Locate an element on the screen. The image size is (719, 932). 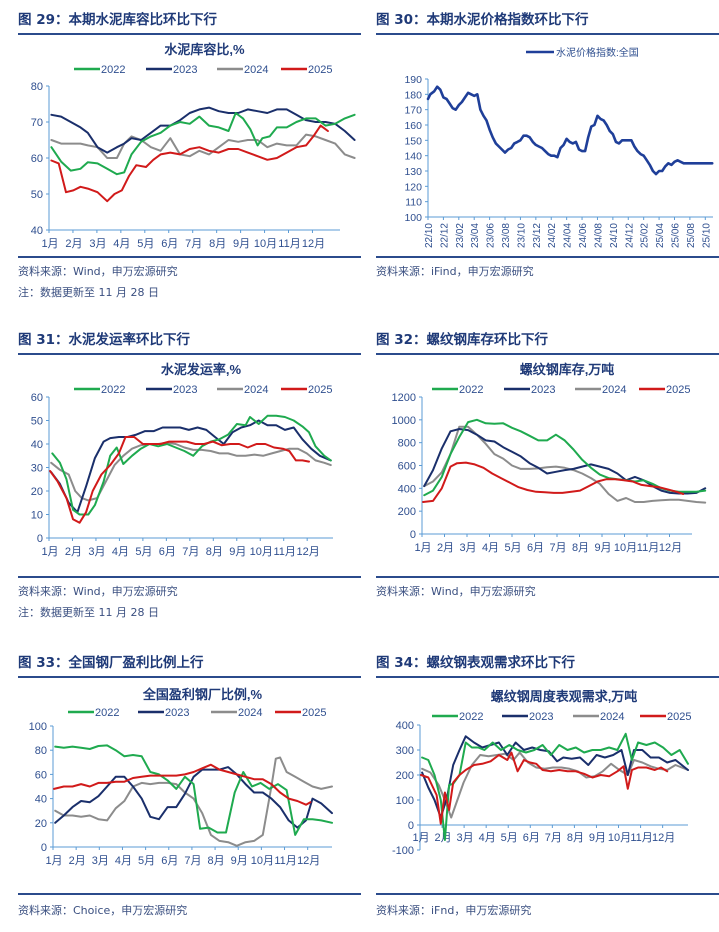
y-tick-label: 1000 is located at coordinates (404, 421).